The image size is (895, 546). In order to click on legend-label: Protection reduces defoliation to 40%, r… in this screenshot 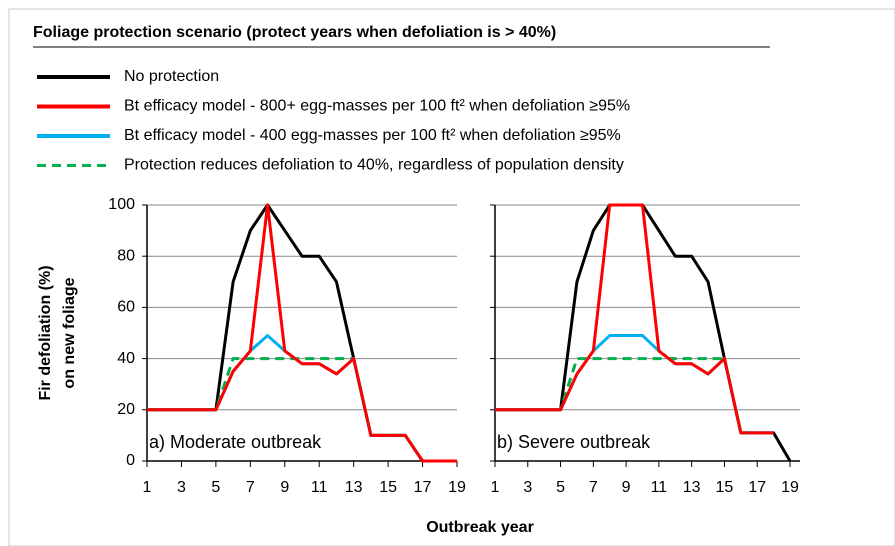, I will do `click(374, 165)`.